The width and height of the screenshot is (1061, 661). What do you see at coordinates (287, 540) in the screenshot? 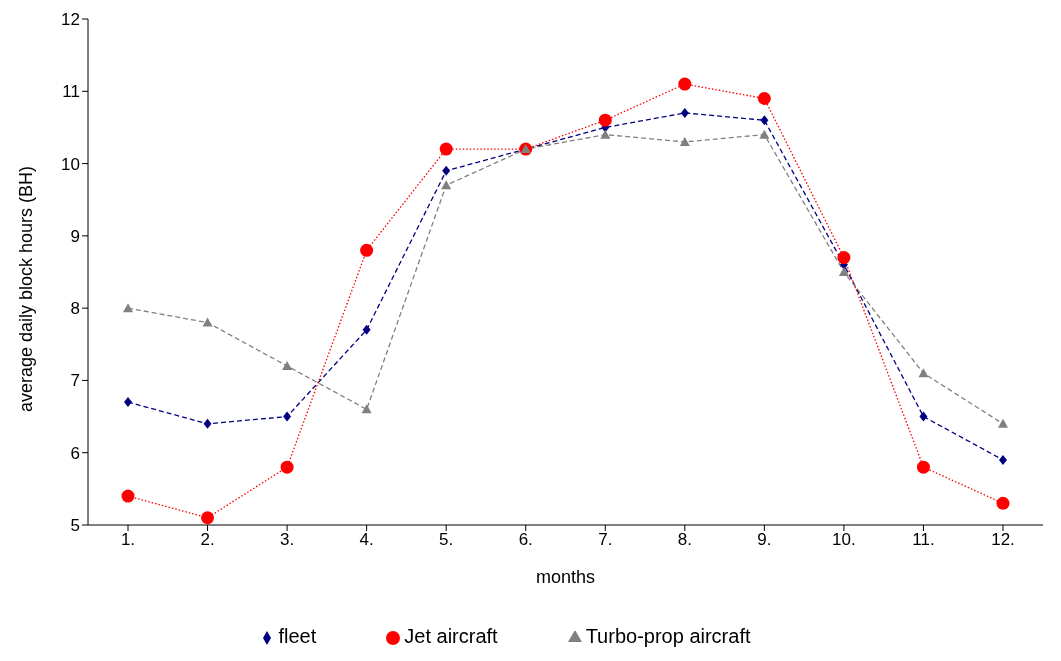
I see `x-tick-label: 3.` at bounding box center [287, 540].